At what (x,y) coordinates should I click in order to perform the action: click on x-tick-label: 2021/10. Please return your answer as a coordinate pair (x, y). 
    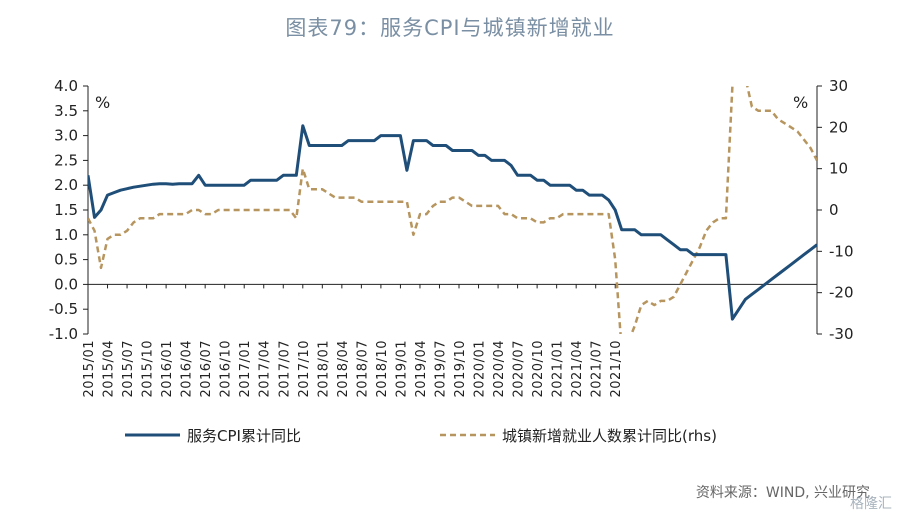
    Looking at the image, I should click on (616, 369).